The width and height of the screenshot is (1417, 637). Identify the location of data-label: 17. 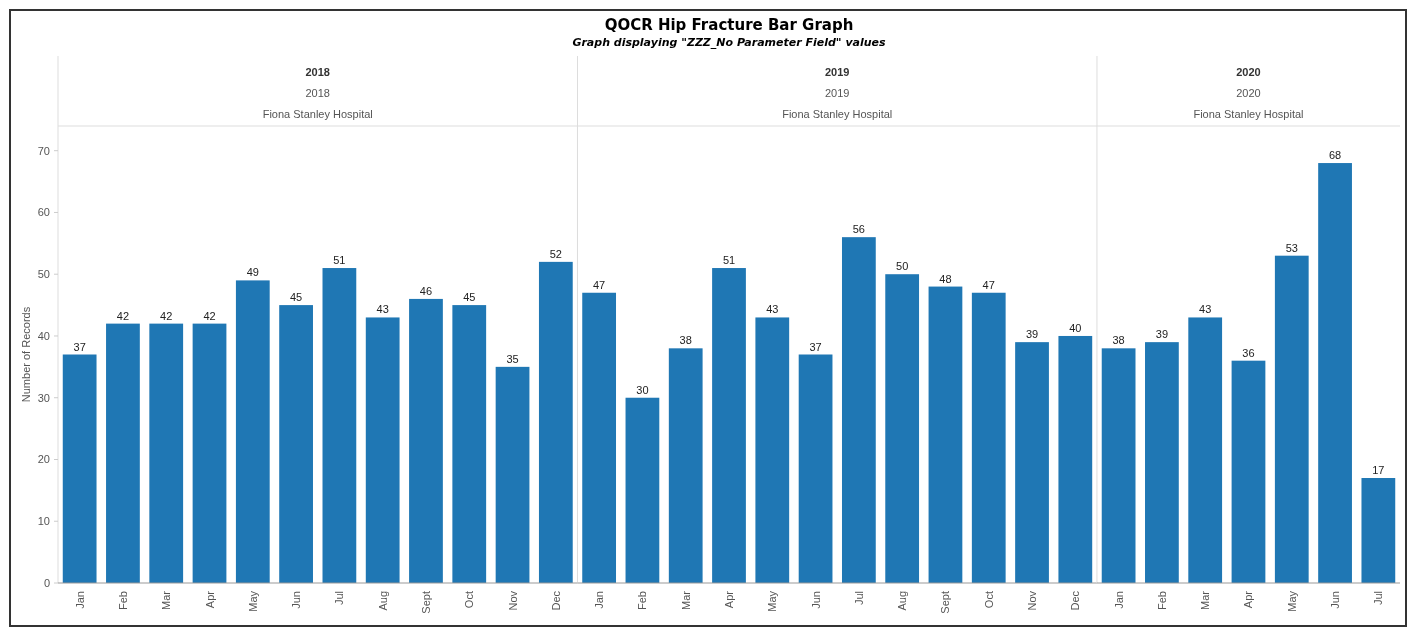
(1378, 470).